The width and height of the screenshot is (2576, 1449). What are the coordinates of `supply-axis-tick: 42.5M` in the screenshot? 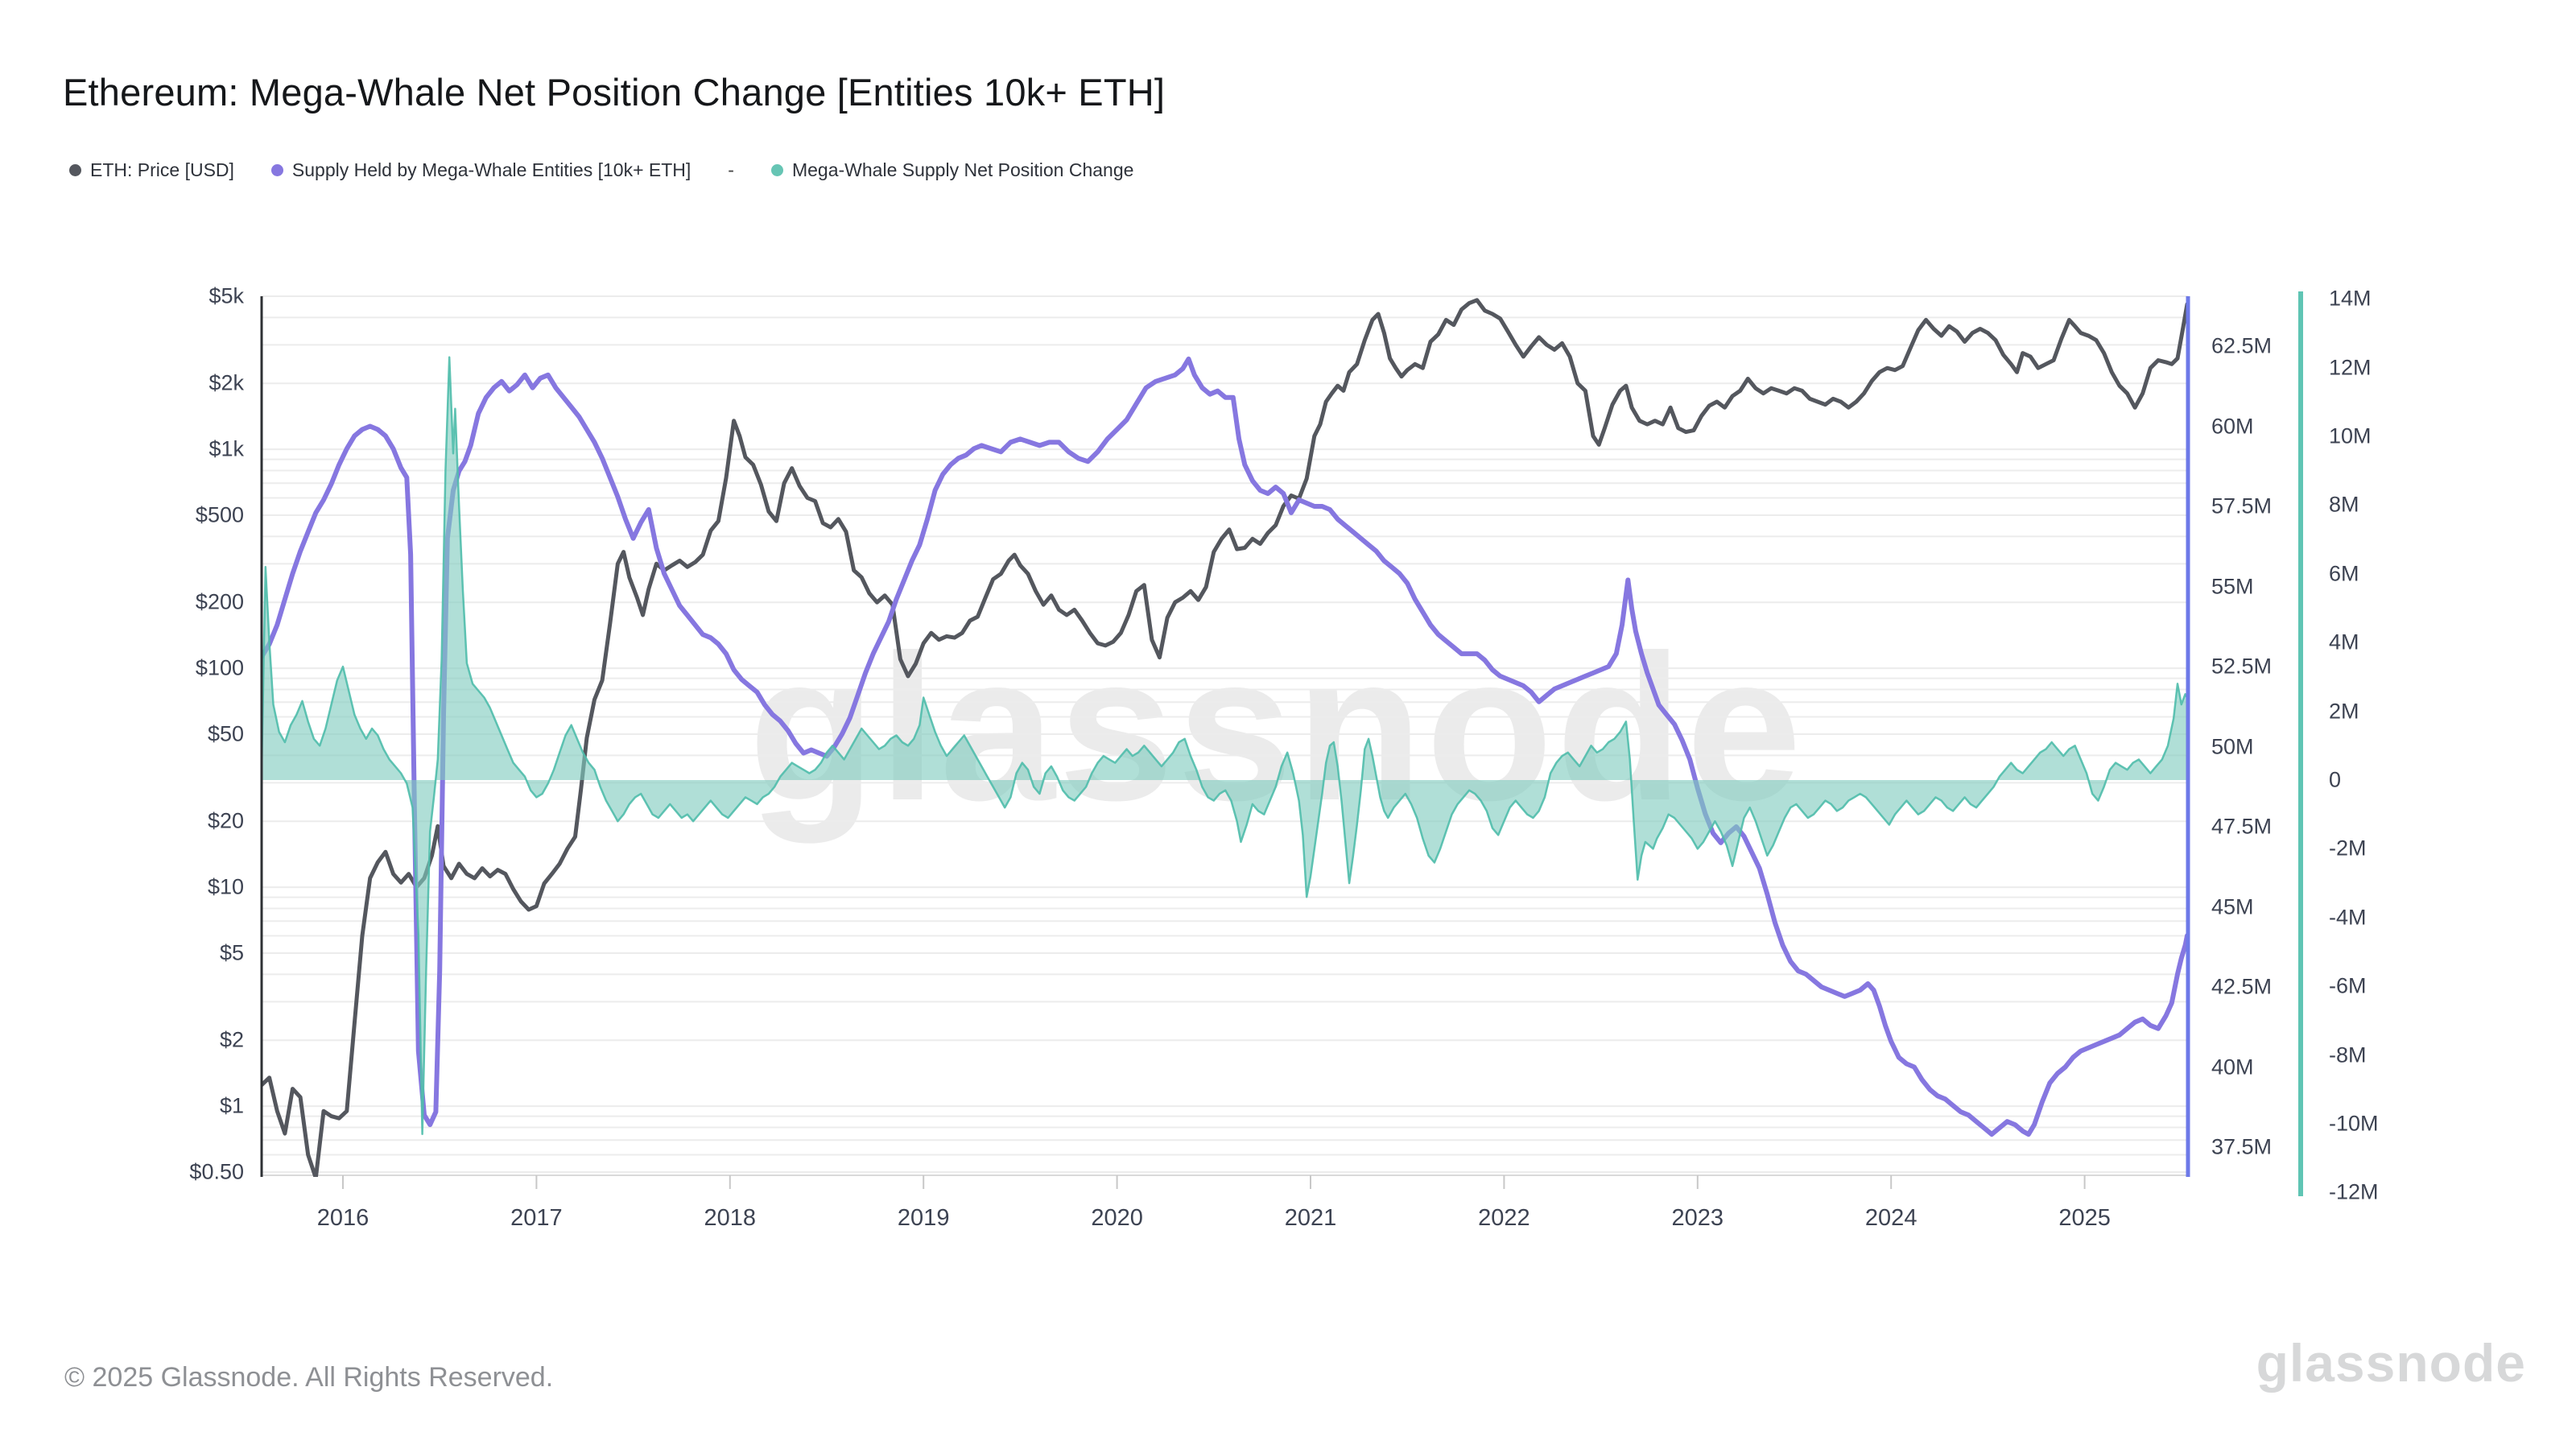 It's located at (2242, 986).